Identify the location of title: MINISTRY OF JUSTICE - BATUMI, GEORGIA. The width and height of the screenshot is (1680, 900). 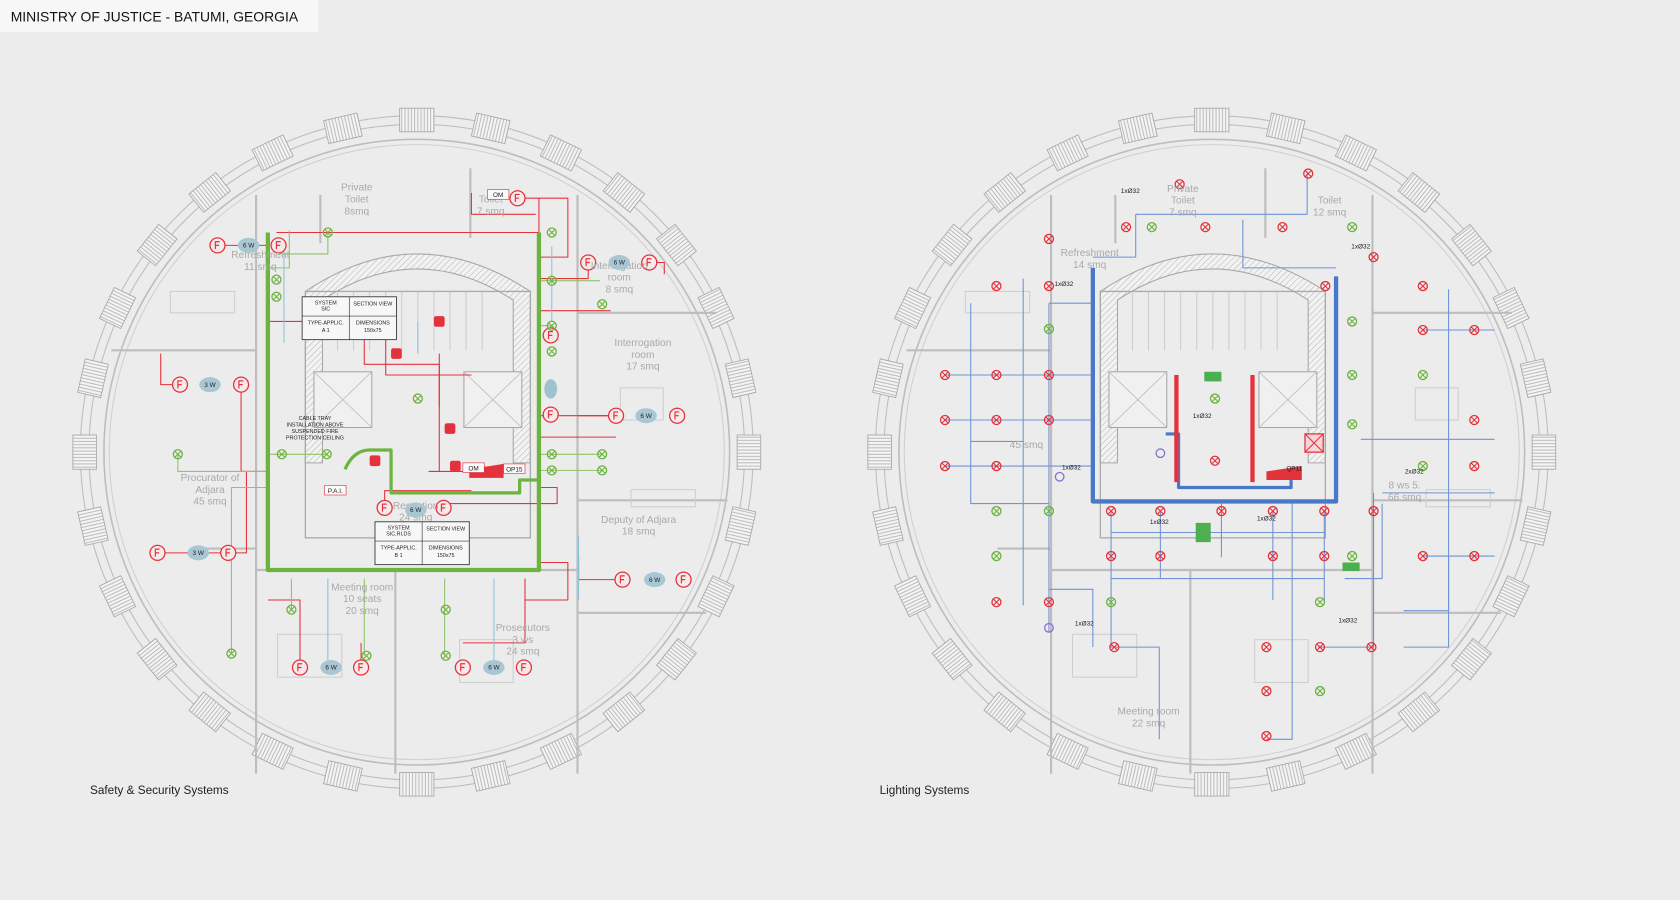
(155, 16).